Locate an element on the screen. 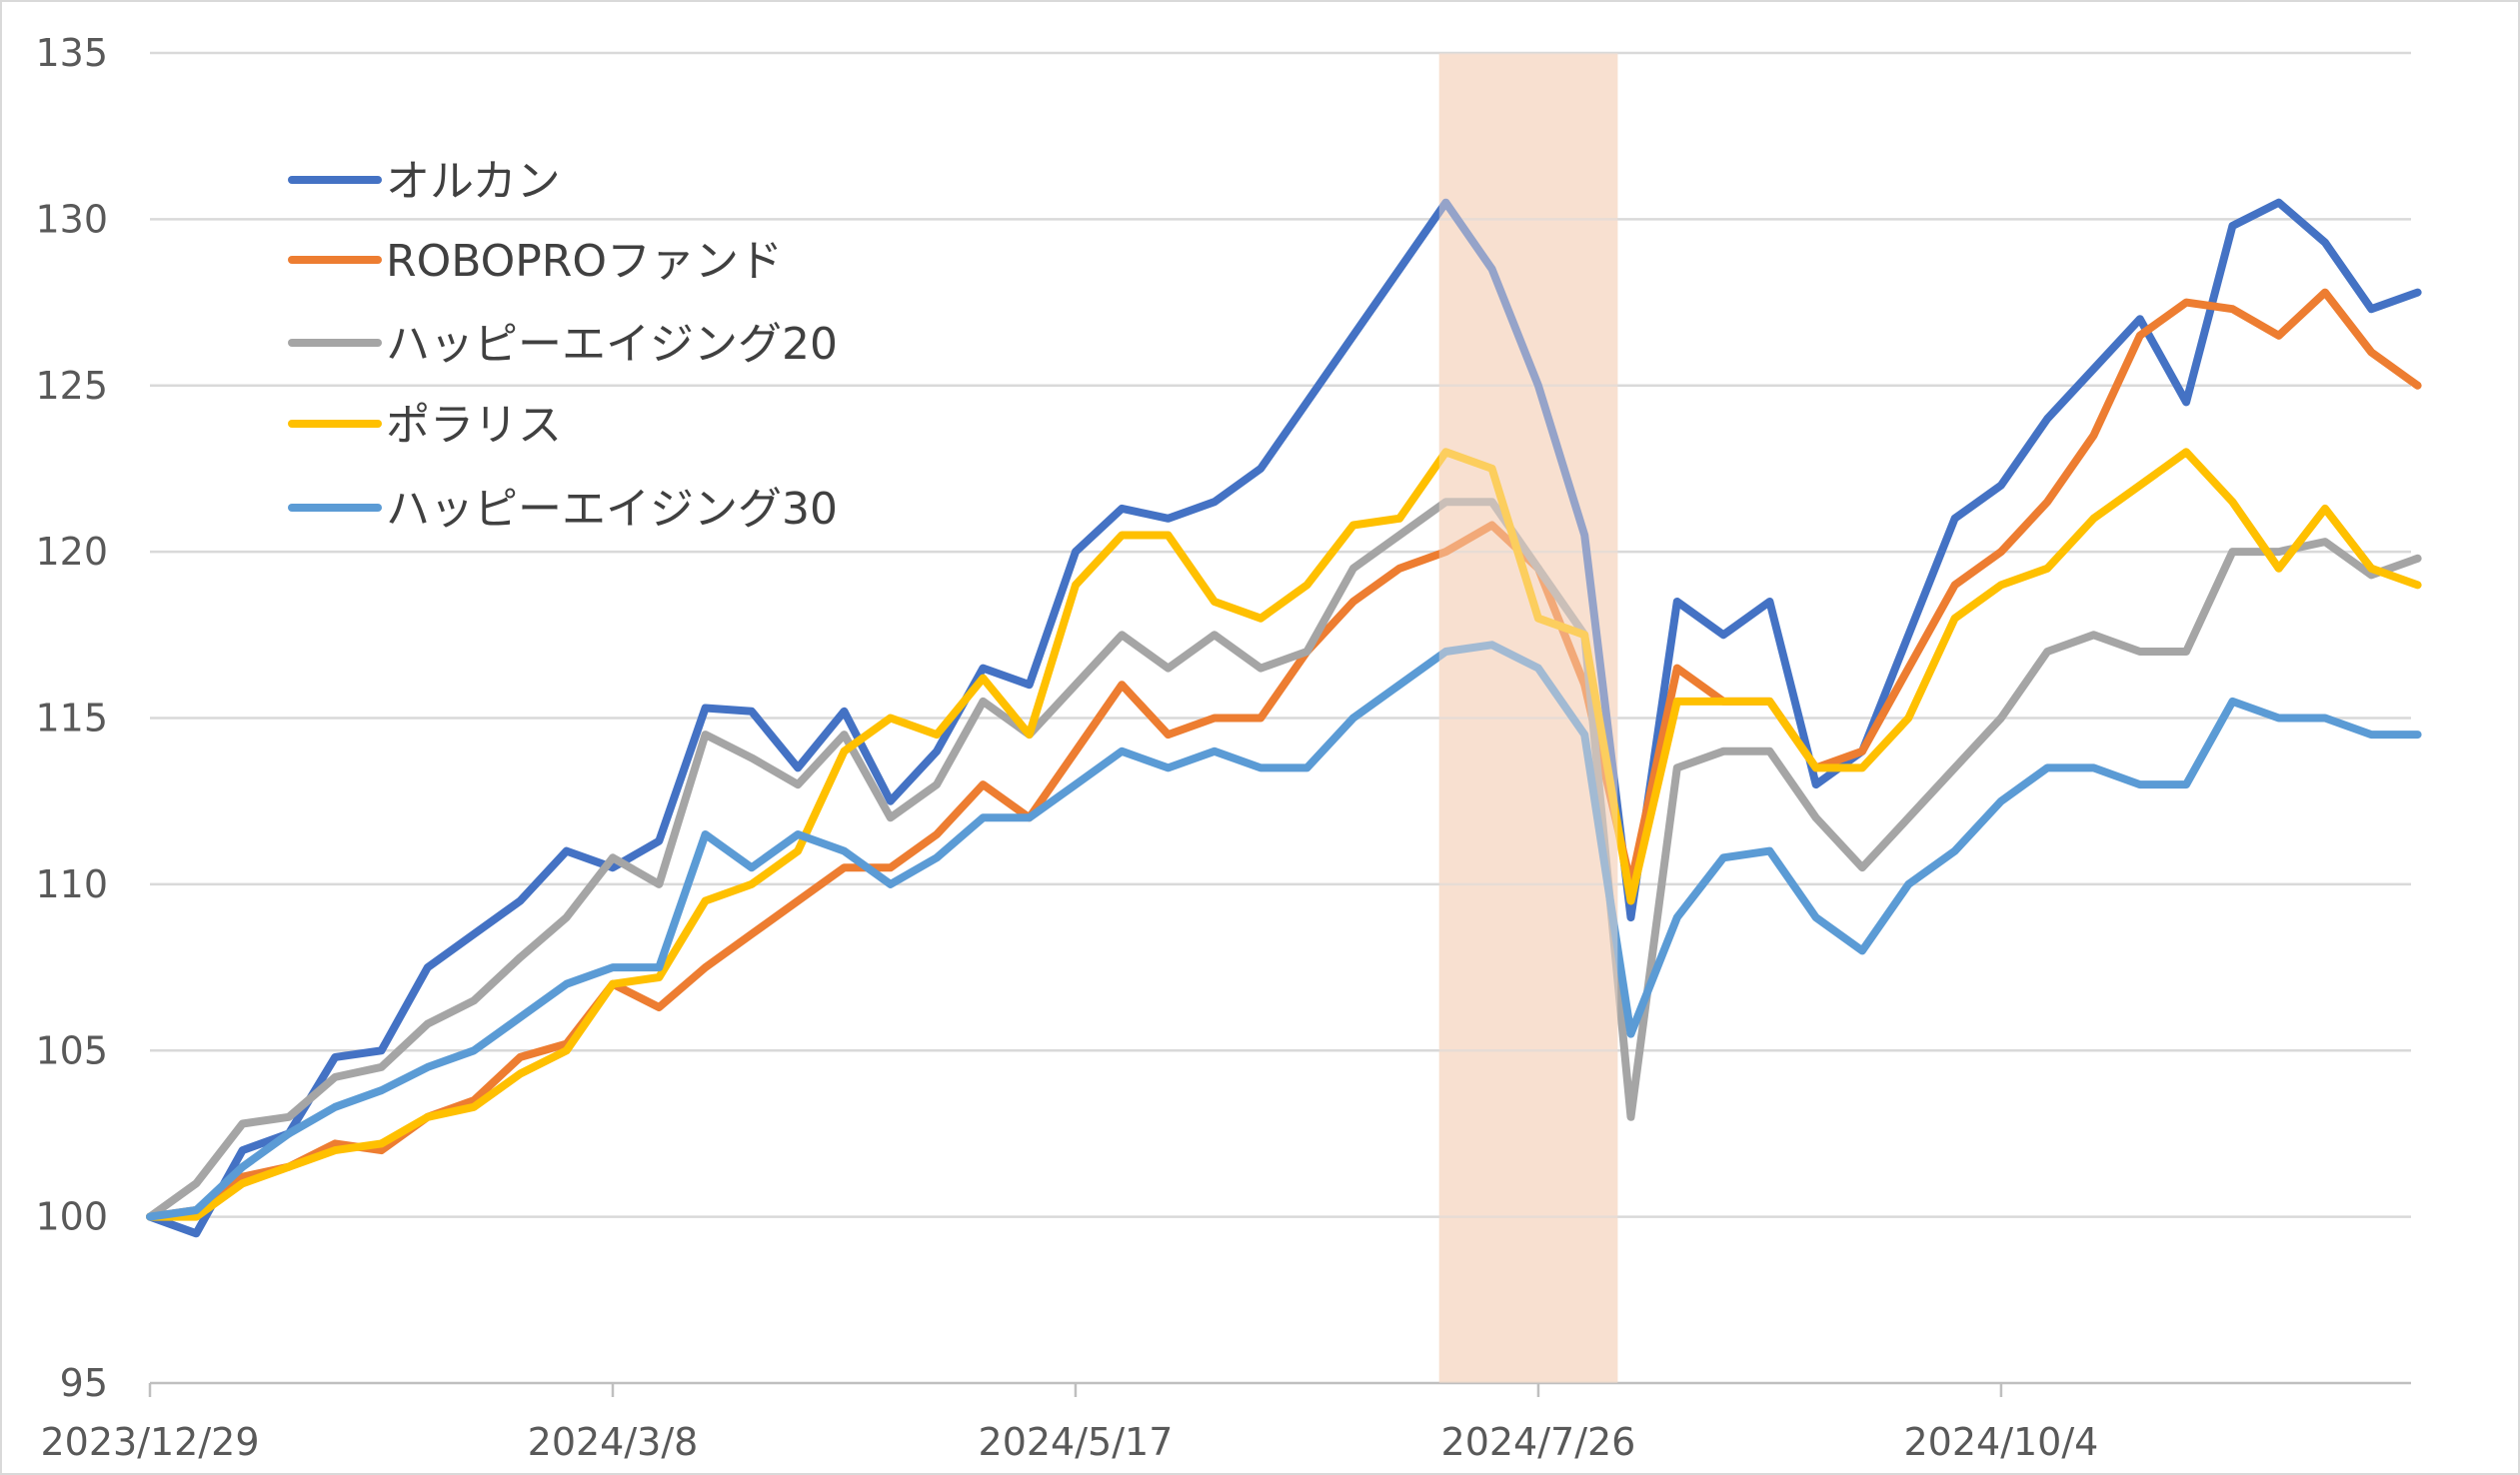  y-tick-label: 110 is located at coordinates (71, 884).